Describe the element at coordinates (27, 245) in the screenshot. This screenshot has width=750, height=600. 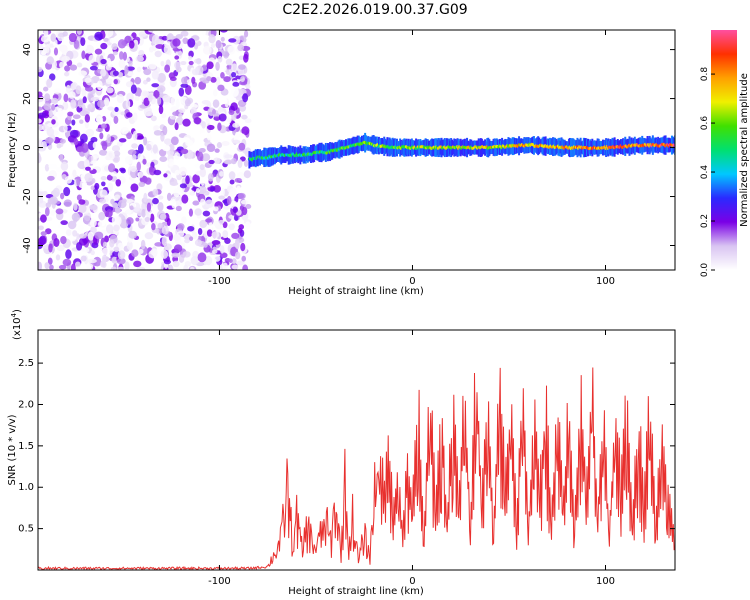
I see `y-tick-label: -40` at that location.